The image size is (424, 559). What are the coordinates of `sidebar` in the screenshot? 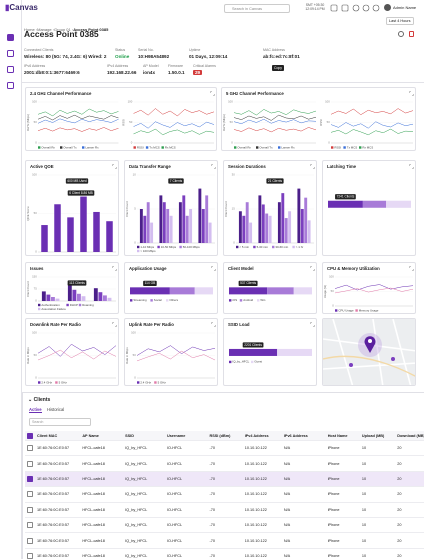 It's located at (11, 279).